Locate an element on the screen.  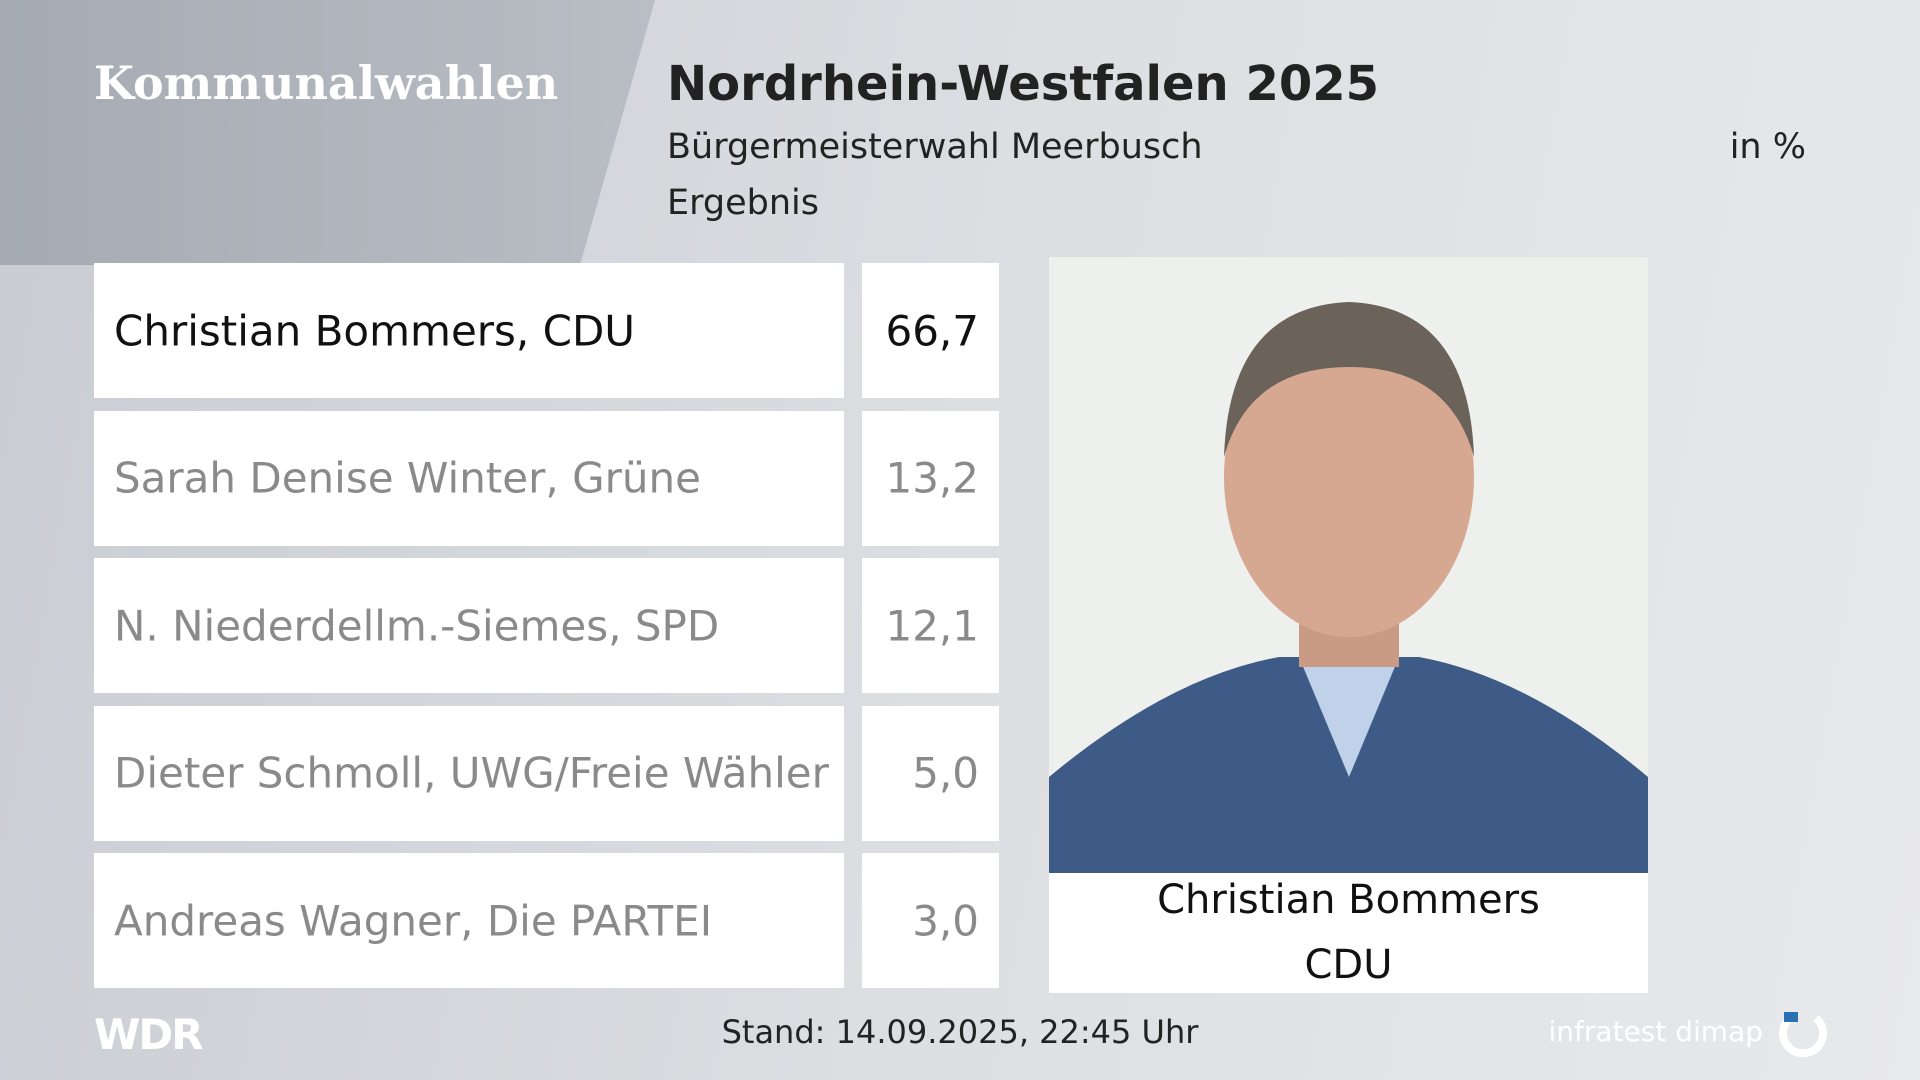
result-value: 13,2 is located at coordinates (930, 478).